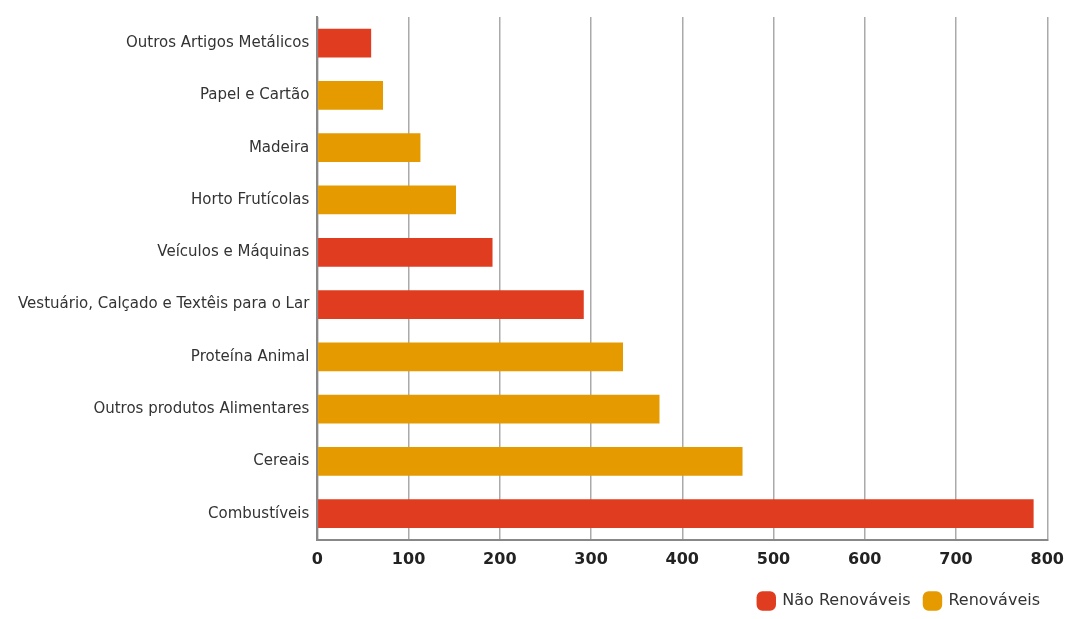 Image resolution: width=1074 pixels, height=619 pixels. I want to click on legend-label: Não Renováveis, so click(846, 600).